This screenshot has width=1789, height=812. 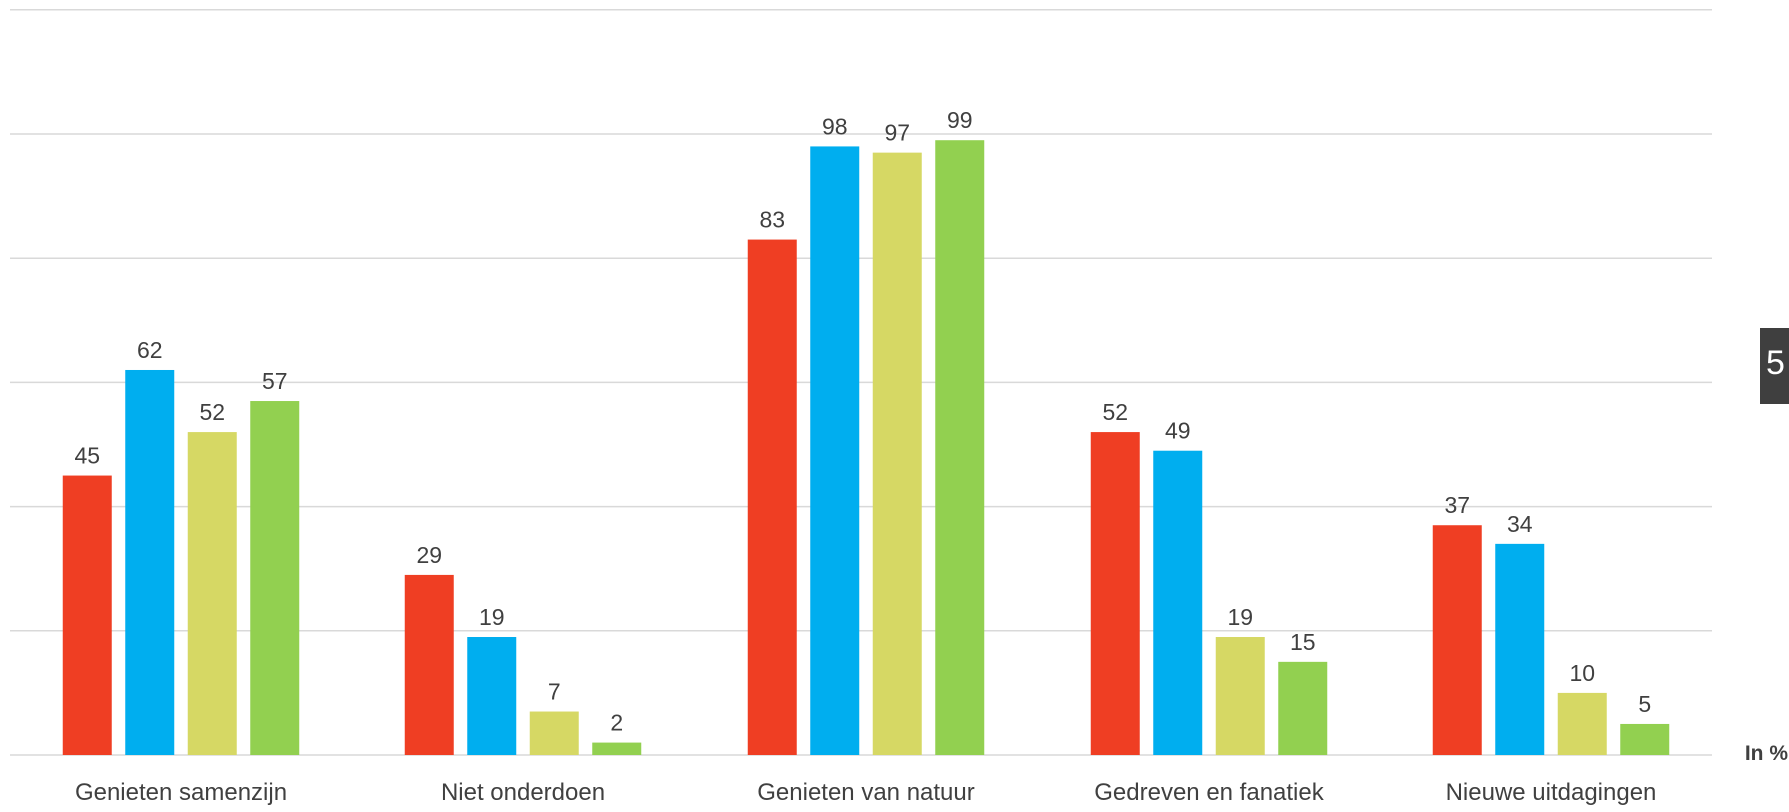 I want to click on page-number: 5, so click(x=1775, y=363).